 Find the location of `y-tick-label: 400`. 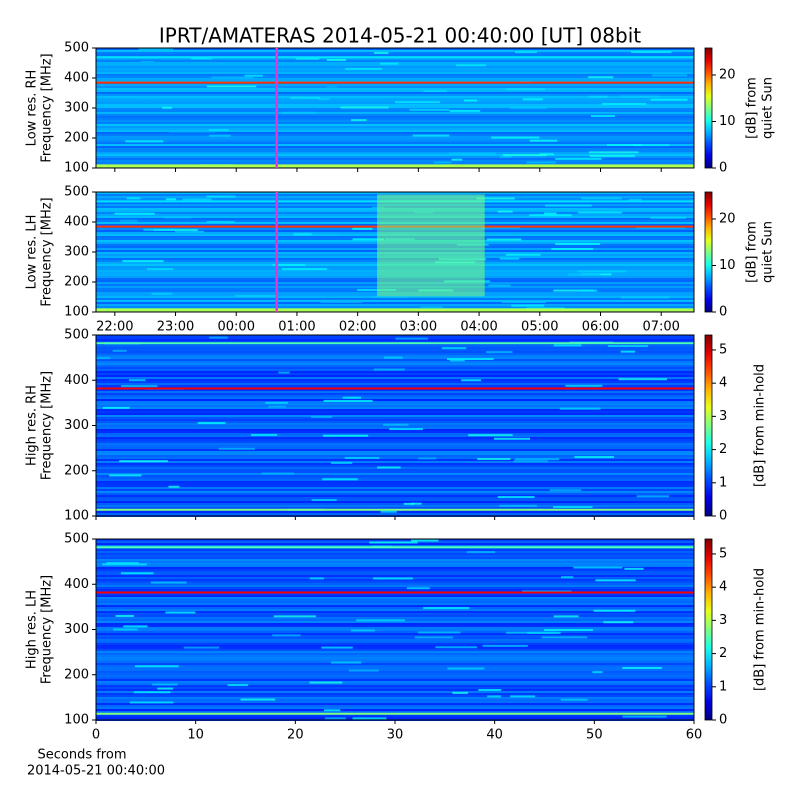

y-tick-label: 400 is located at coordinates (76, 222).